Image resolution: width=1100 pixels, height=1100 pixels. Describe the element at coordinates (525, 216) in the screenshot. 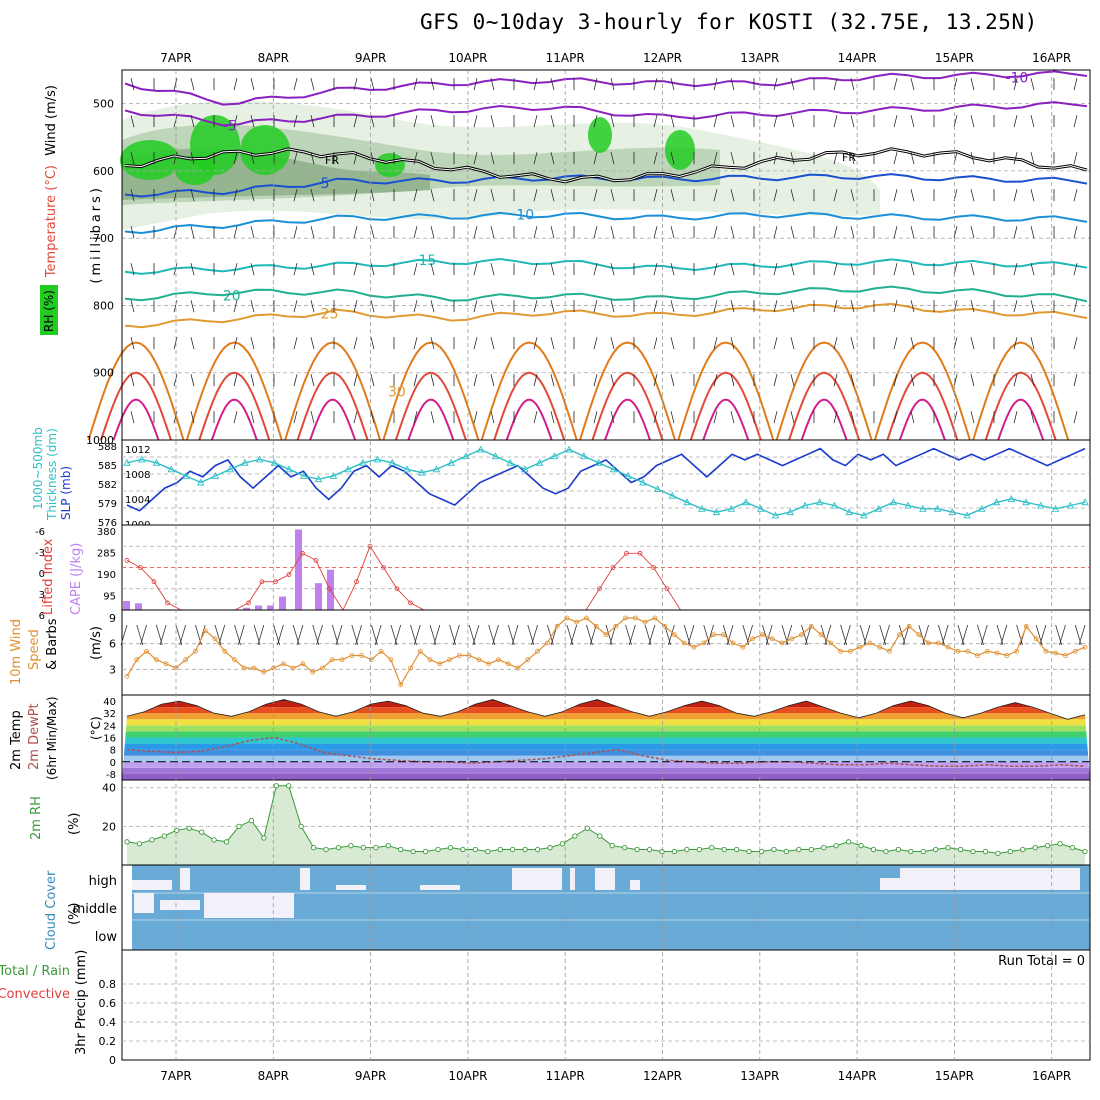

I see `isotherm-label-3: 10` at that location.